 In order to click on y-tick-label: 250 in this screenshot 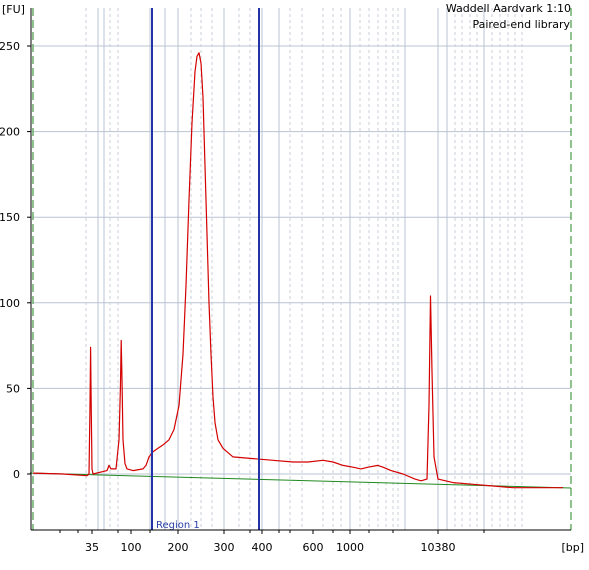, I will do `click(10, 46)`.